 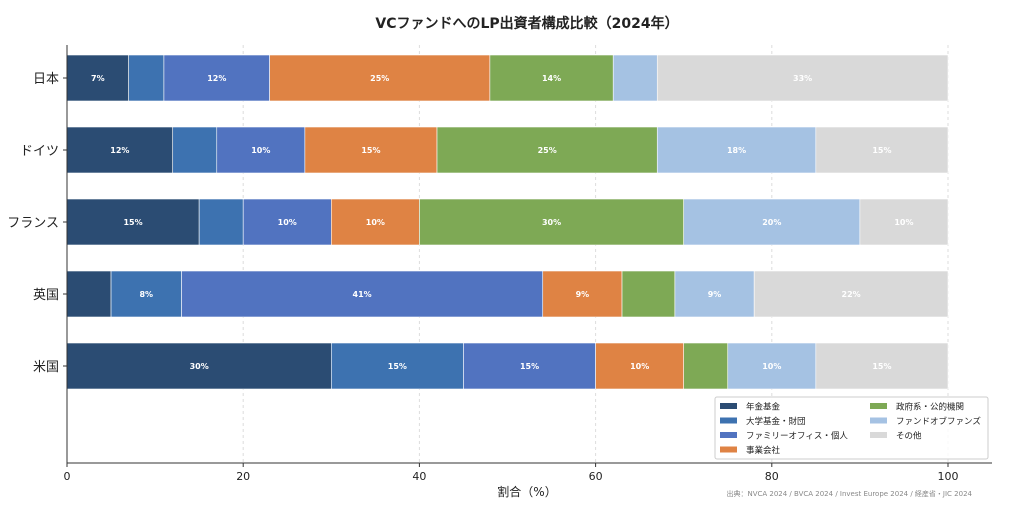 What do you see at coordinates (776, 421) in the screenshot?
I see `legend-label: 大学基金・財団` at bounding box center [776, 421].